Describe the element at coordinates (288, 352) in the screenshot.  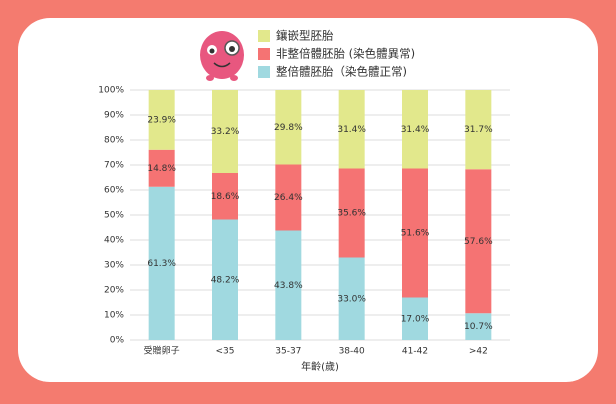
I see `x-tick-label: 35-37` at that location.